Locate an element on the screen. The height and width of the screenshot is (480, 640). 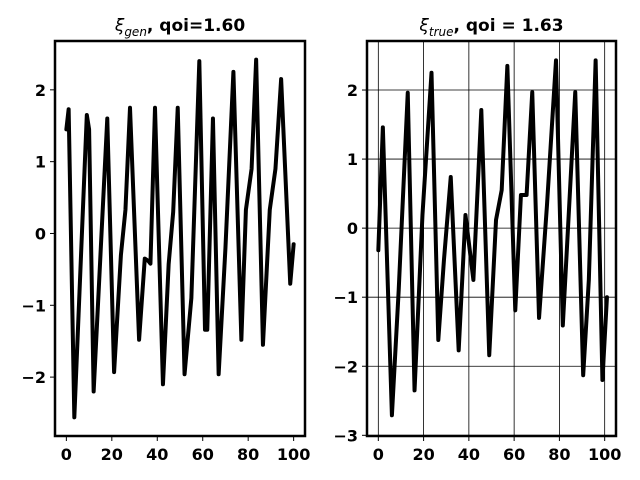
y-tick-label: −3 is located at coordinates (345, 435).